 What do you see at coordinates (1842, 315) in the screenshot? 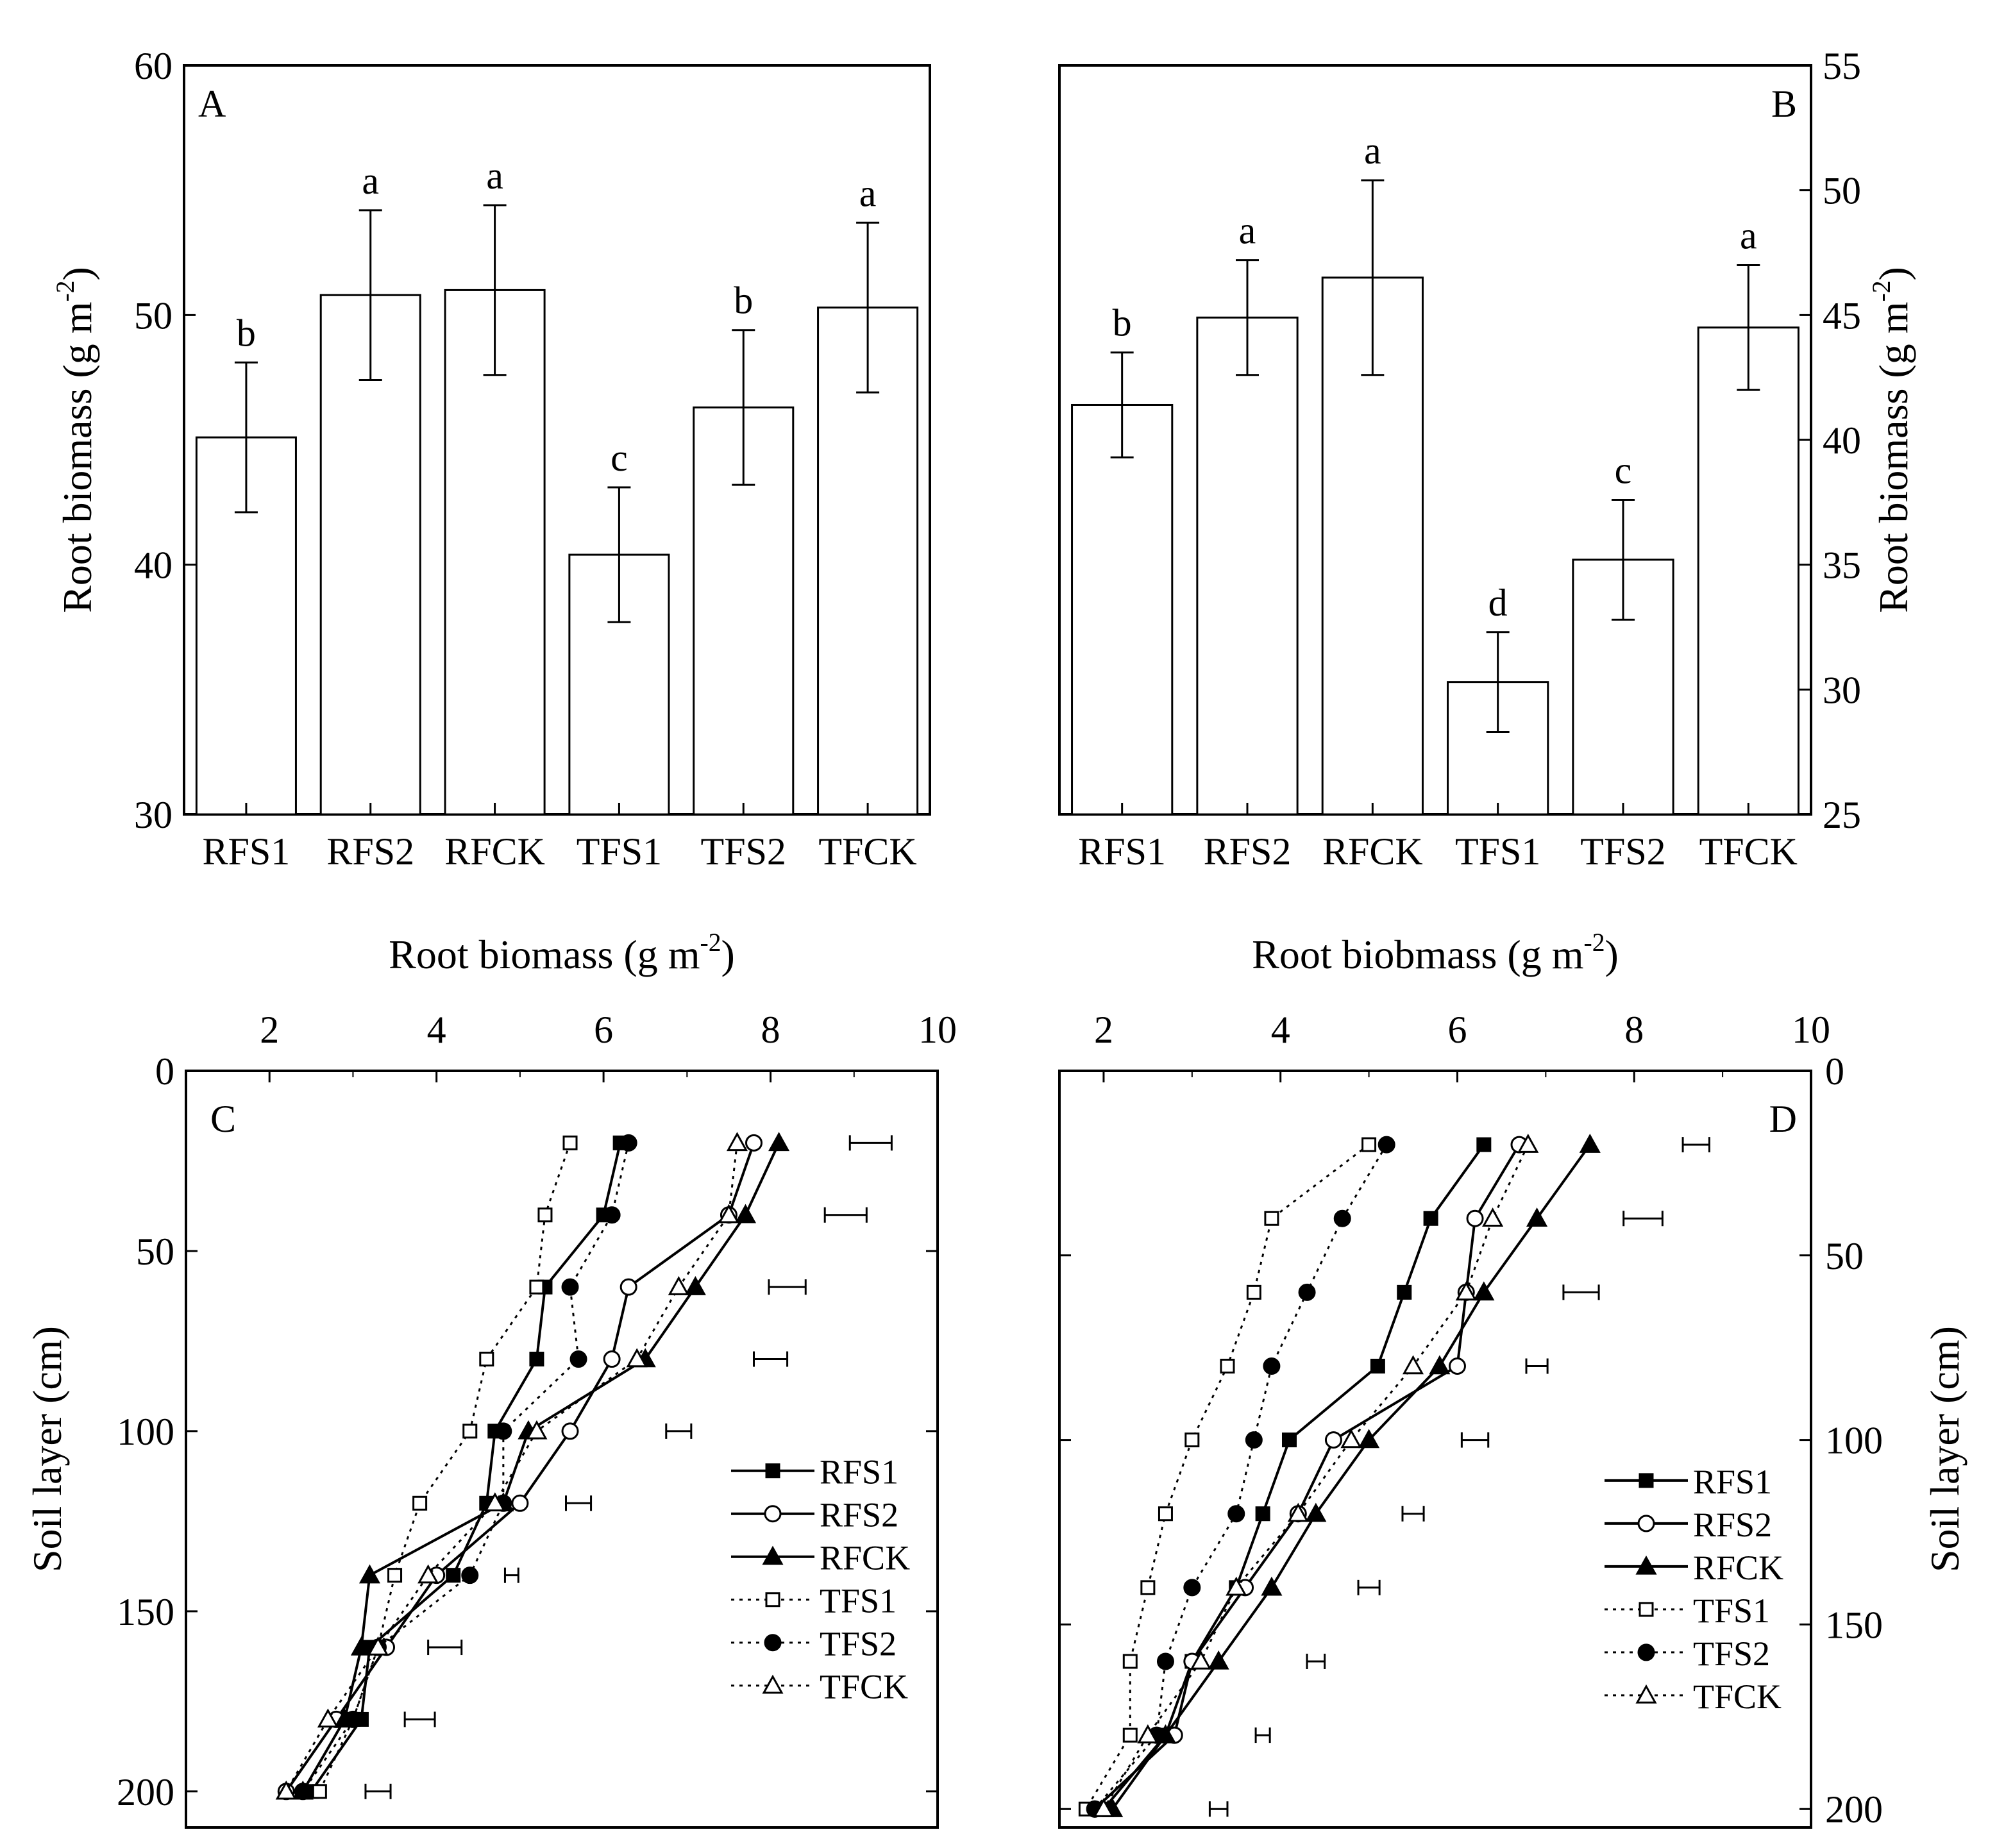
I see `y-tick-label: 45` at bounding box center [1842, 315].